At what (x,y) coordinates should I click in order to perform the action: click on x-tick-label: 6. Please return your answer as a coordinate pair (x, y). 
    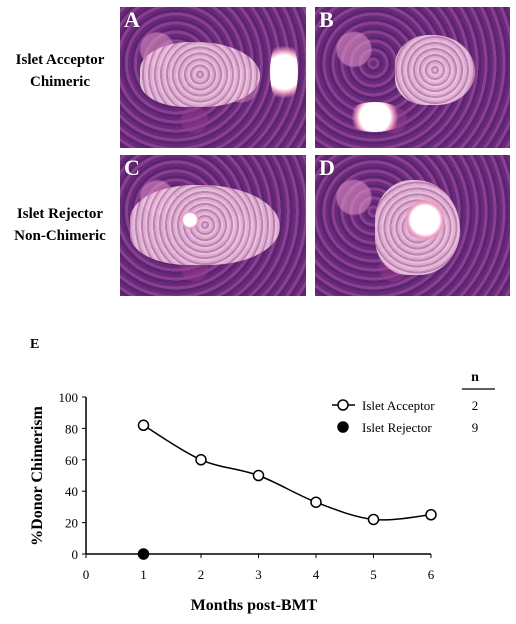
    Looking at the image, I should click on (431, 574).